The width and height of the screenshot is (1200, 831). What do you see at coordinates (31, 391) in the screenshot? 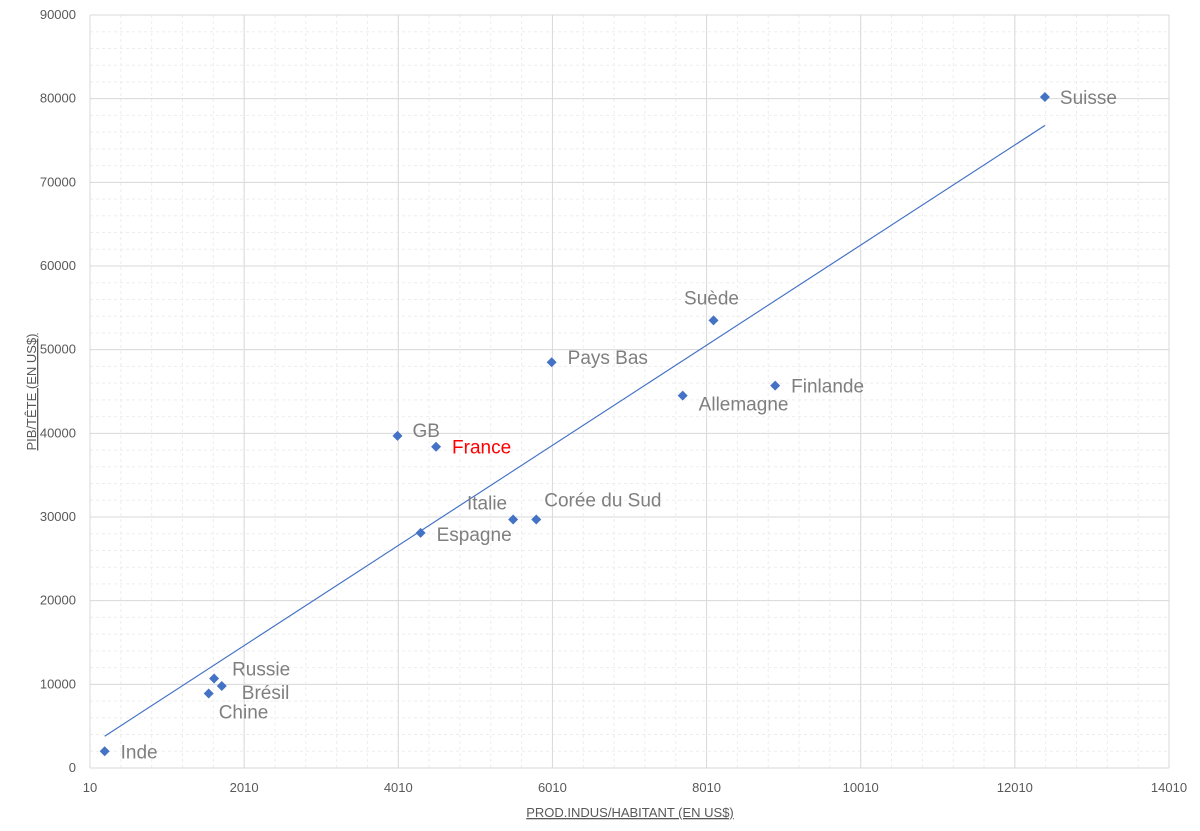
I see `y-axis-title: PIB/TÊTE (EN US$)` at bounding box center [31, 391].